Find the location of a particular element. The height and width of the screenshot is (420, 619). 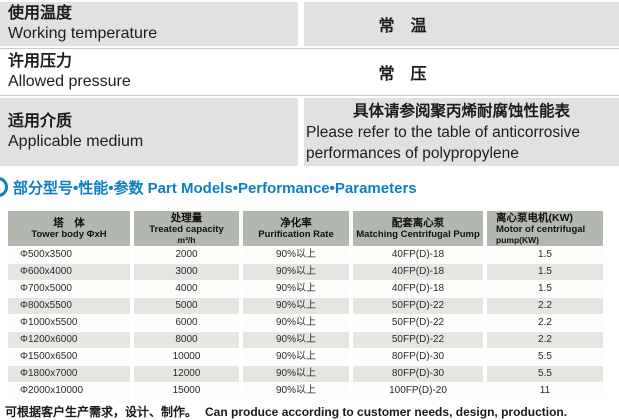

spec-label-en: Applicable medium is located at coordinates (76, 141).